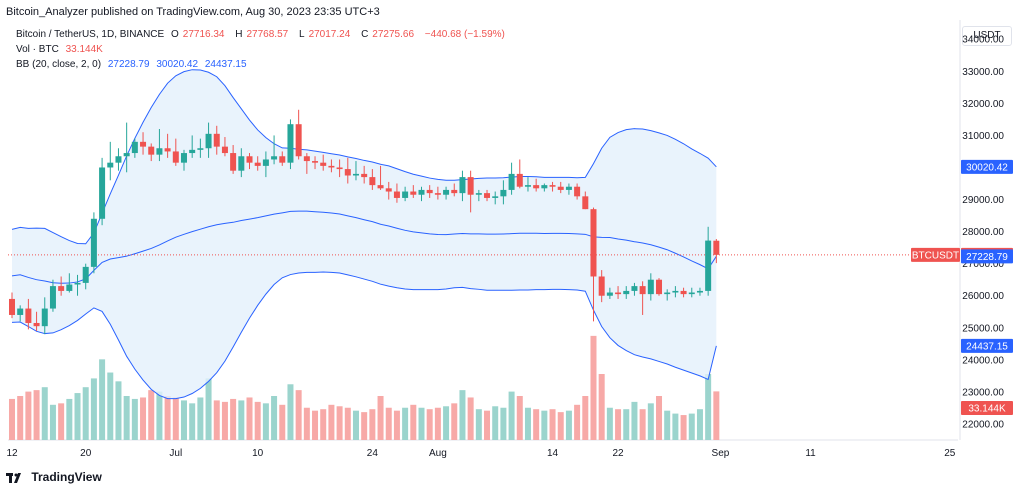 The image size is (1024, 492). I want to click on bb-basis-value: 27228.79, so click(128, 64).